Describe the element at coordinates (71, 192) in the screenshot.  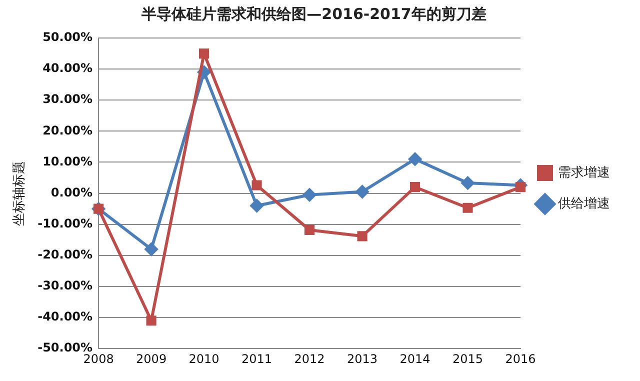
I see `y-tick-label: 0.00%` at that location.